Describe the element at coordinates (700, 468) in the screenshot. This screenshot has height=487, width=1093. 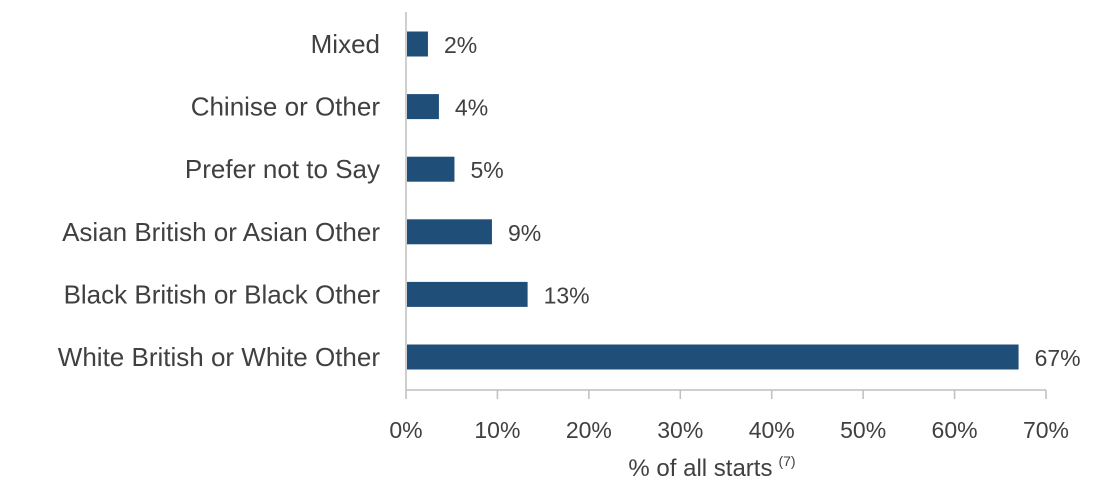
I see `x-axis-title-text: % of all starts` at that location.